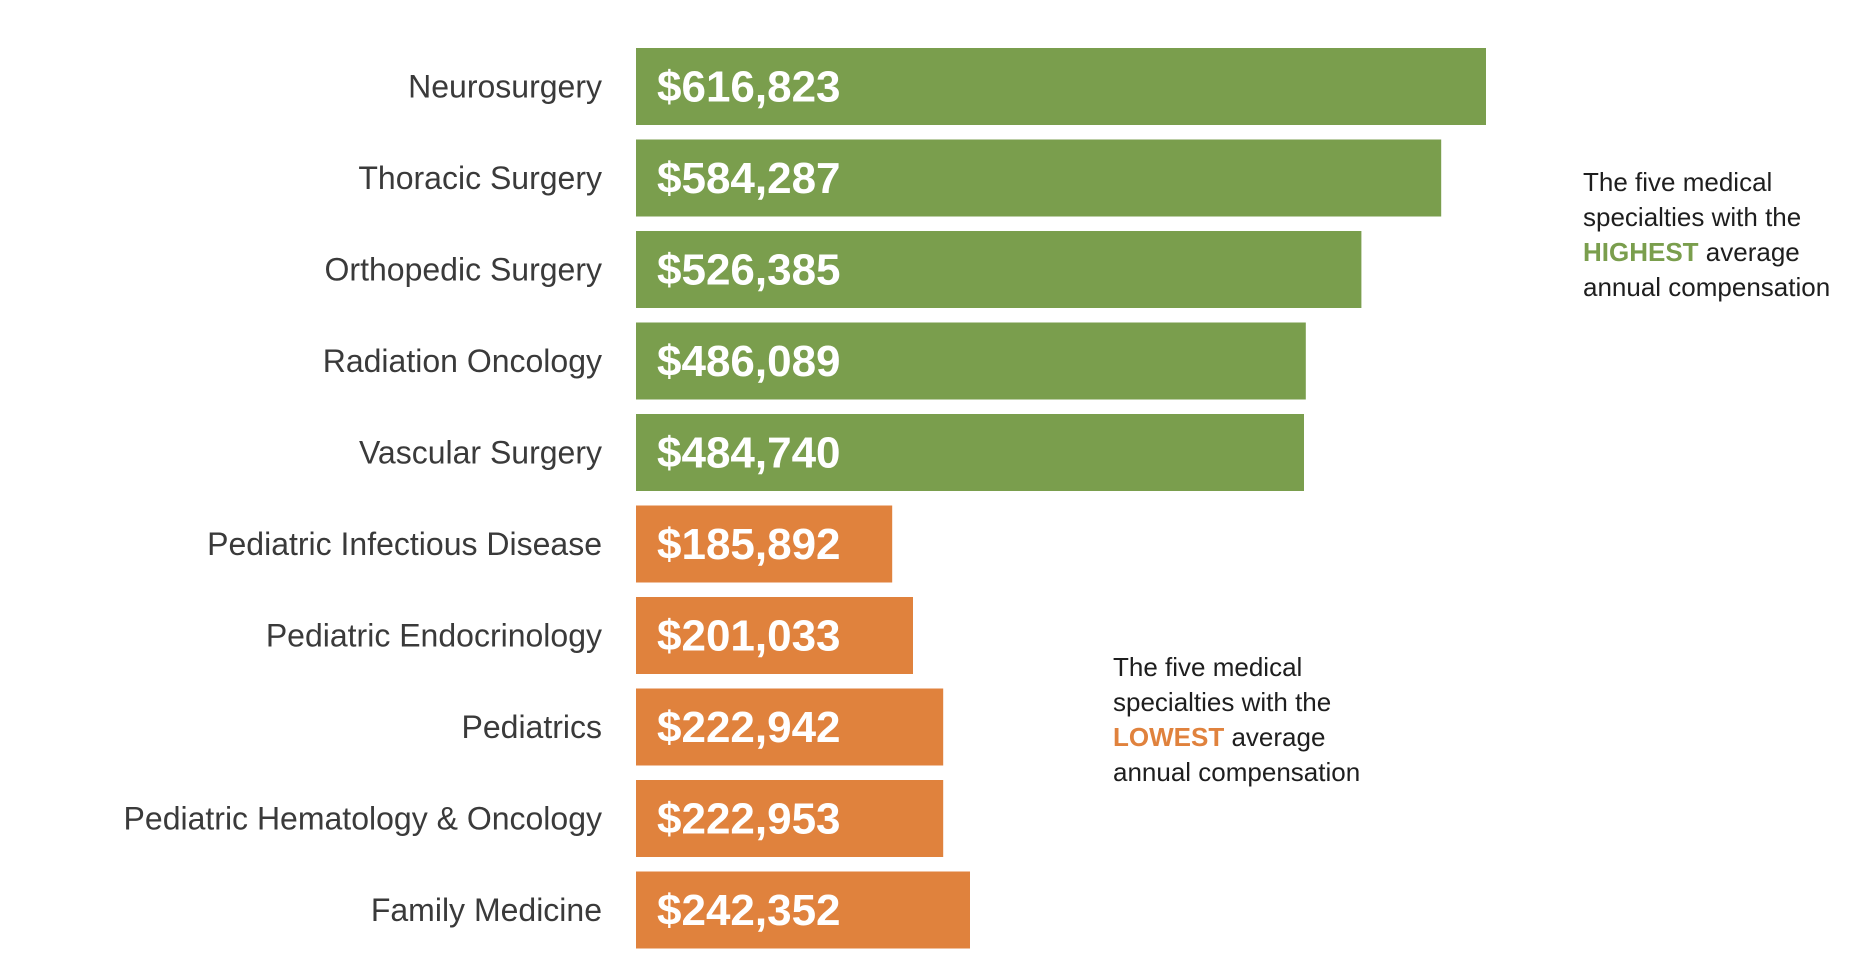 This screenshot has width=1866, height=958. Describe the element at coordinates (462, 361) in the screenshot. I see `category-label: Radiation Oncology` at that location.